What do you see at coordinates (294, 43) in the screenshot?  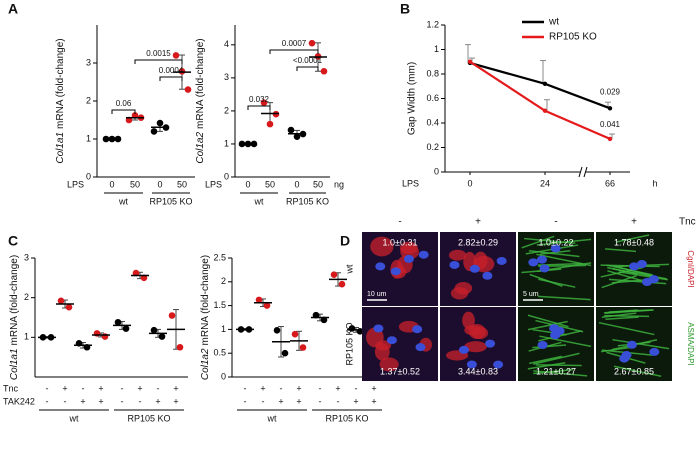 I see `p-value: 0.0007` at bounding box center [294, 43].